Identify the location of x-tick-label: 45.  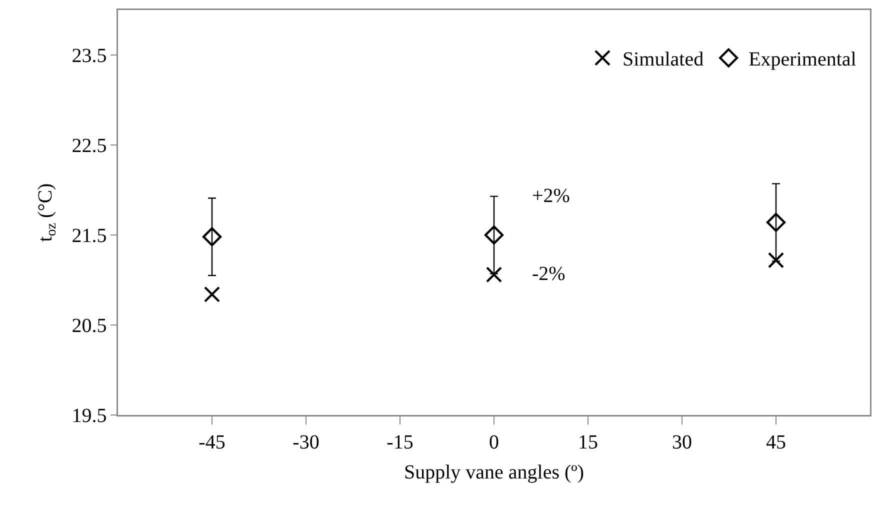
(776, 442).